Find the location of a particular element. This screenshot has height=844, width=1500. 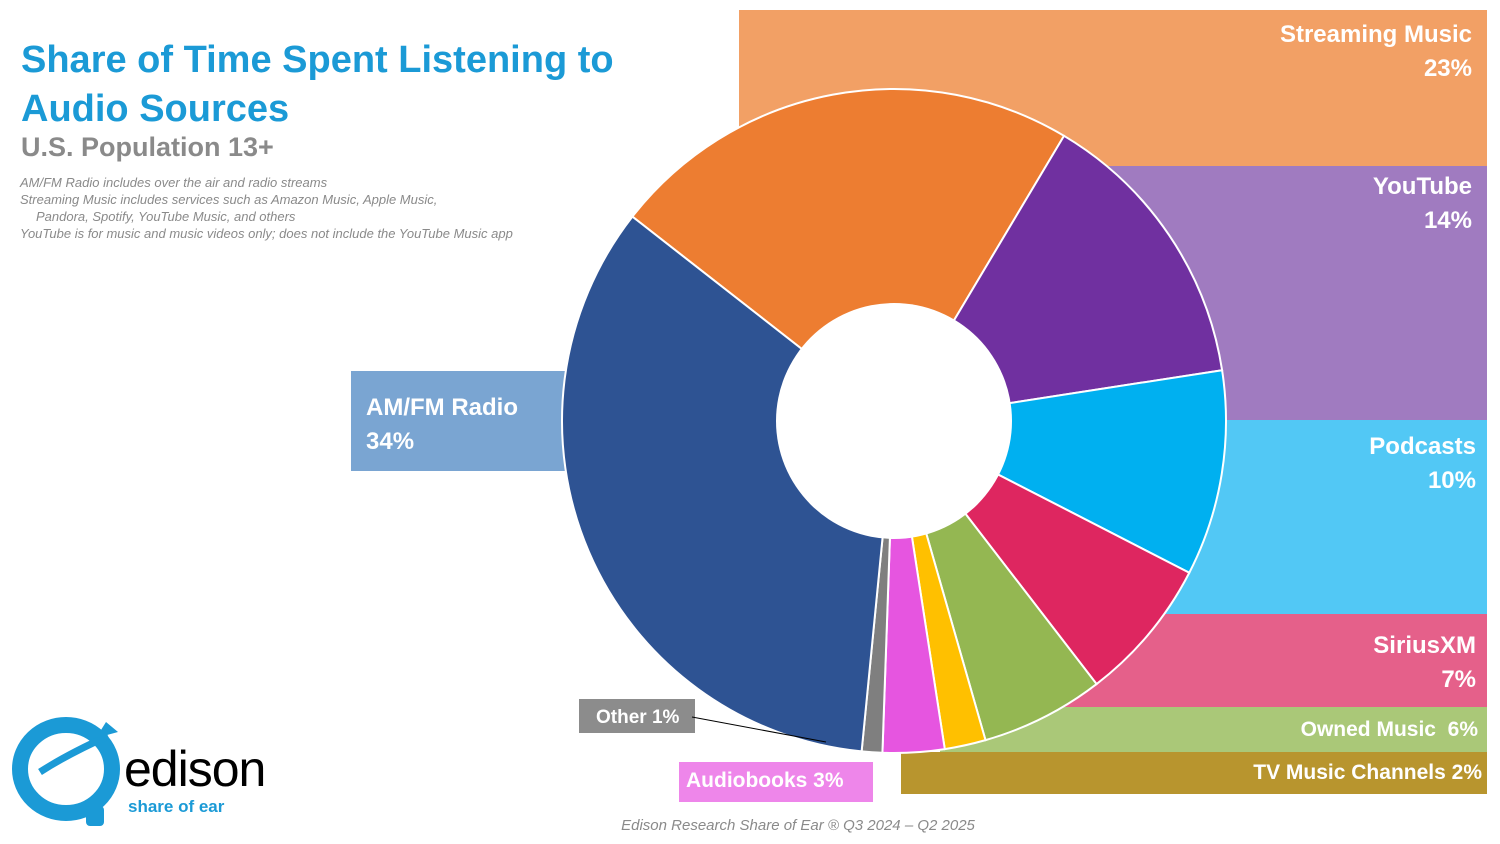

label-name: SiriusXM is located at coordinates (1424, 645).